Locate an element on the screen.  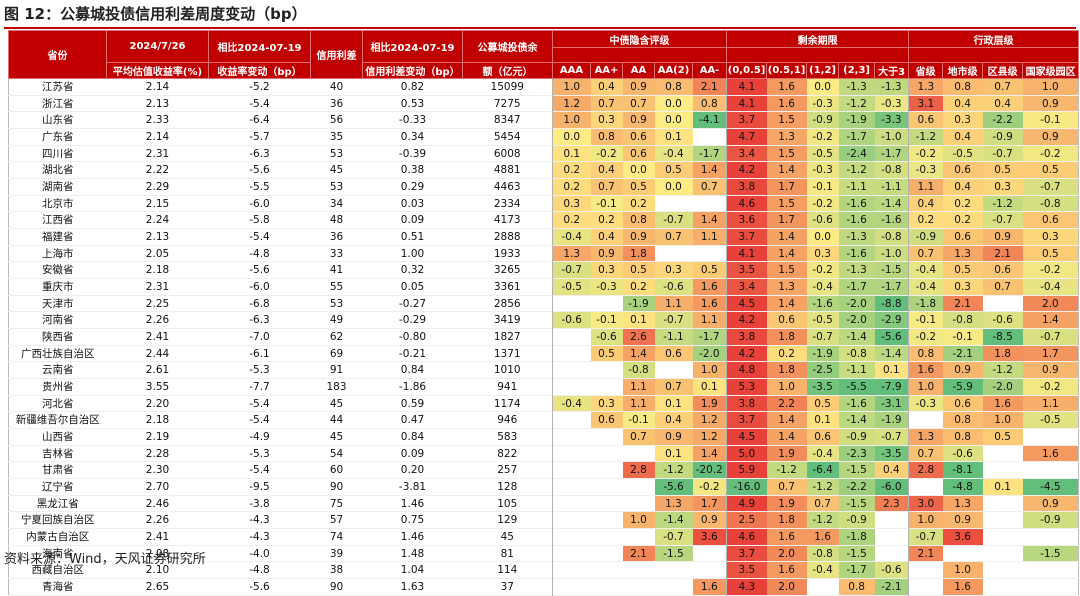
value-cell: 90 is located at coordinates (336, 487).